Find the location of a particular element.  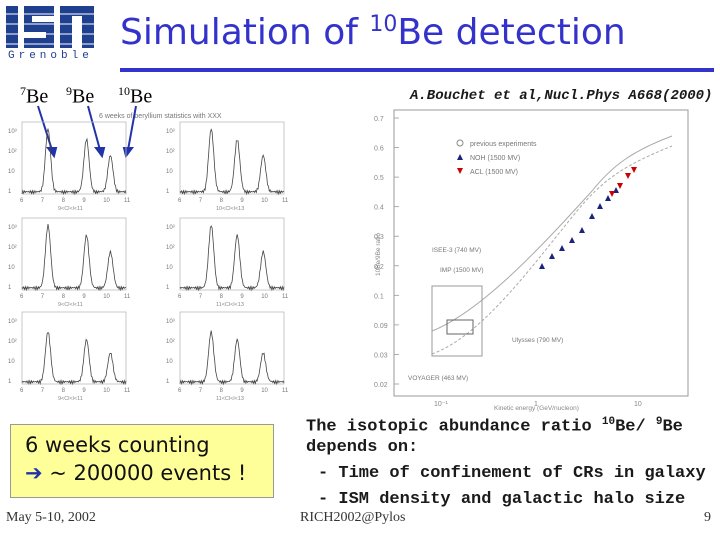

title-rule is located at coordinates (417, 70).